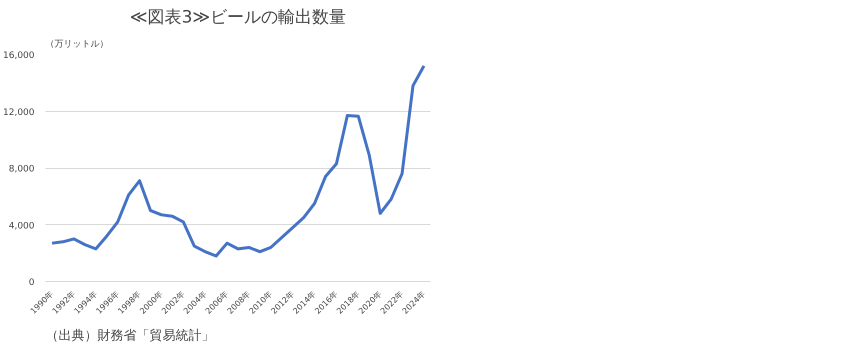  I want to click on y-tick-label: 8,000, so click(21, 169).